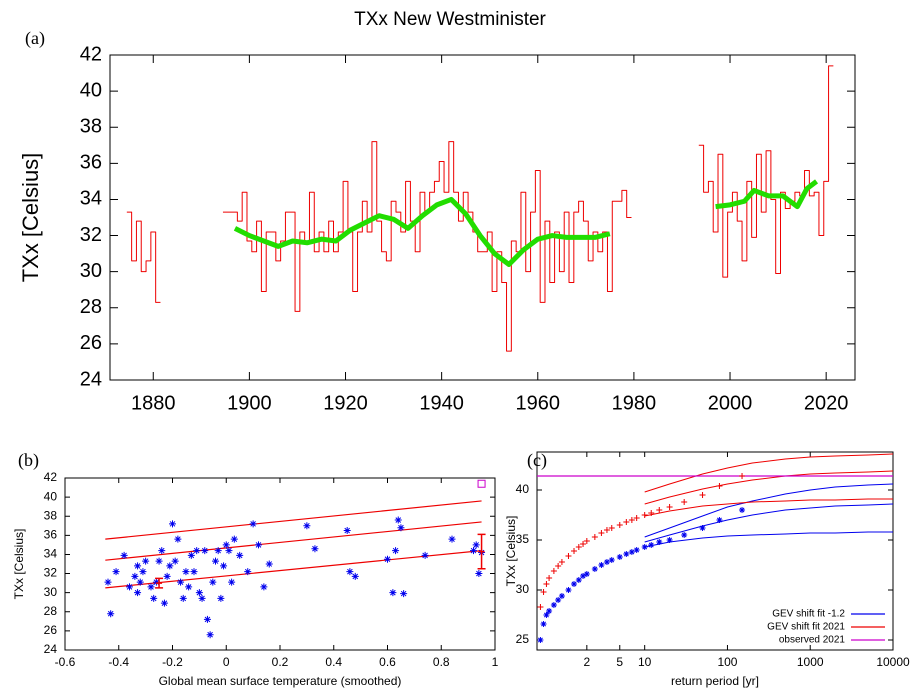 The width and height of the screenshot is (912, 691). Describe the element at coordinates (523, 489) in the screenshot. I see `y-tick-label: 40` at that location.